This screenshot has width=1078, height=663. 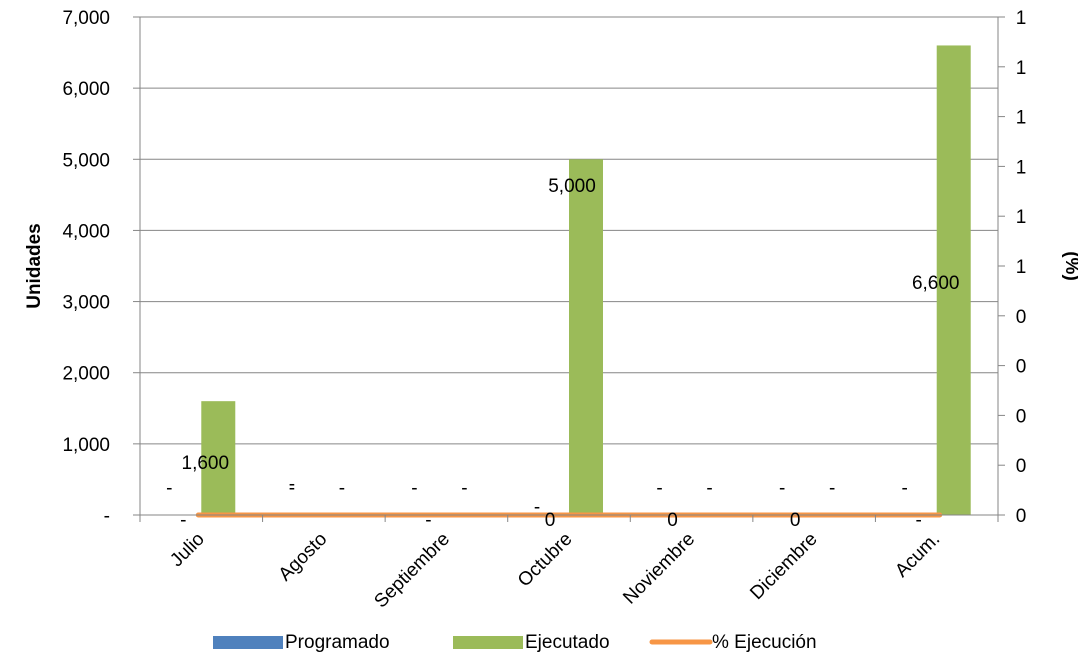 What do you see at coordinates (34, 266) in the screenshot?
I see `y-axis-title: Unidades` at bounding box center [34, 266].